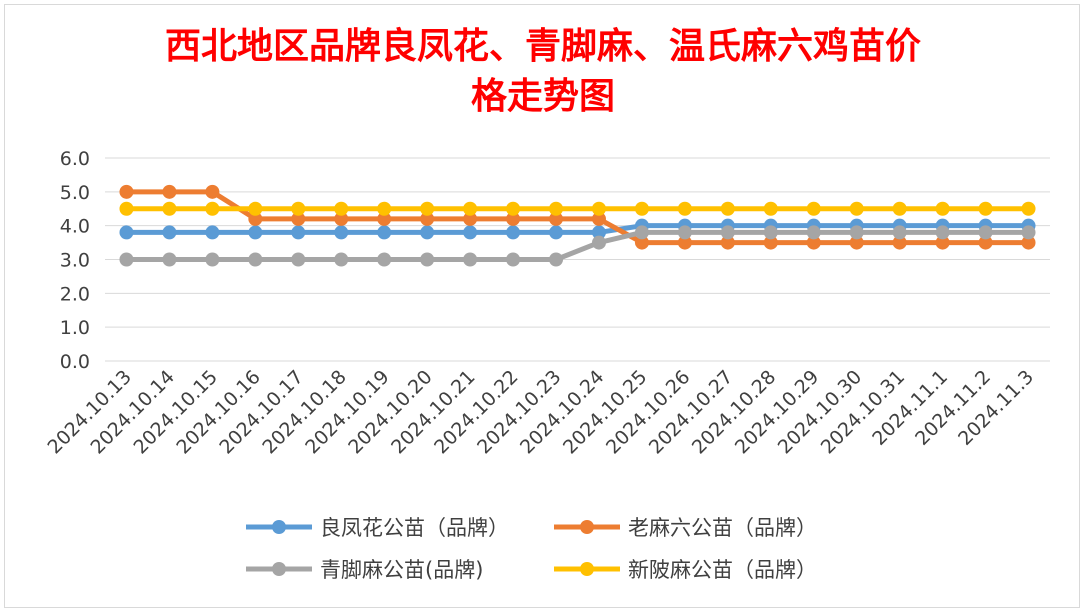 This screenshot has height=614, width=1086. I want to click on legend-label-4: 新陂麻公苗（品牌）, so click(722, 570).